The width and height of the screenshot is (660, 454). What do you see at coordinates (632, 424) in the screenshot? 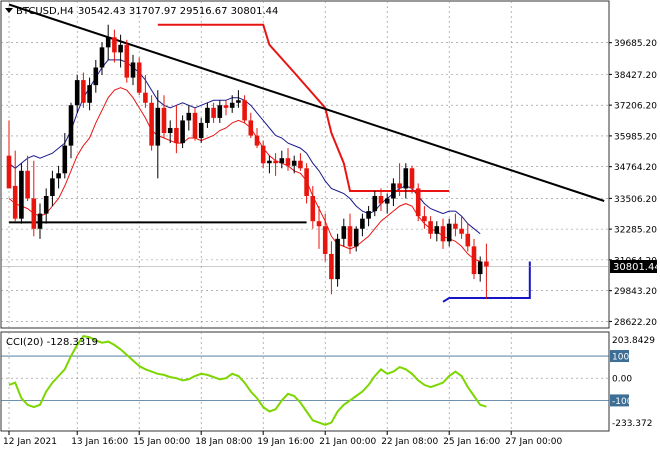
I see `indicator-scale-bottom: -233.372` at bounding box center [632, 424].